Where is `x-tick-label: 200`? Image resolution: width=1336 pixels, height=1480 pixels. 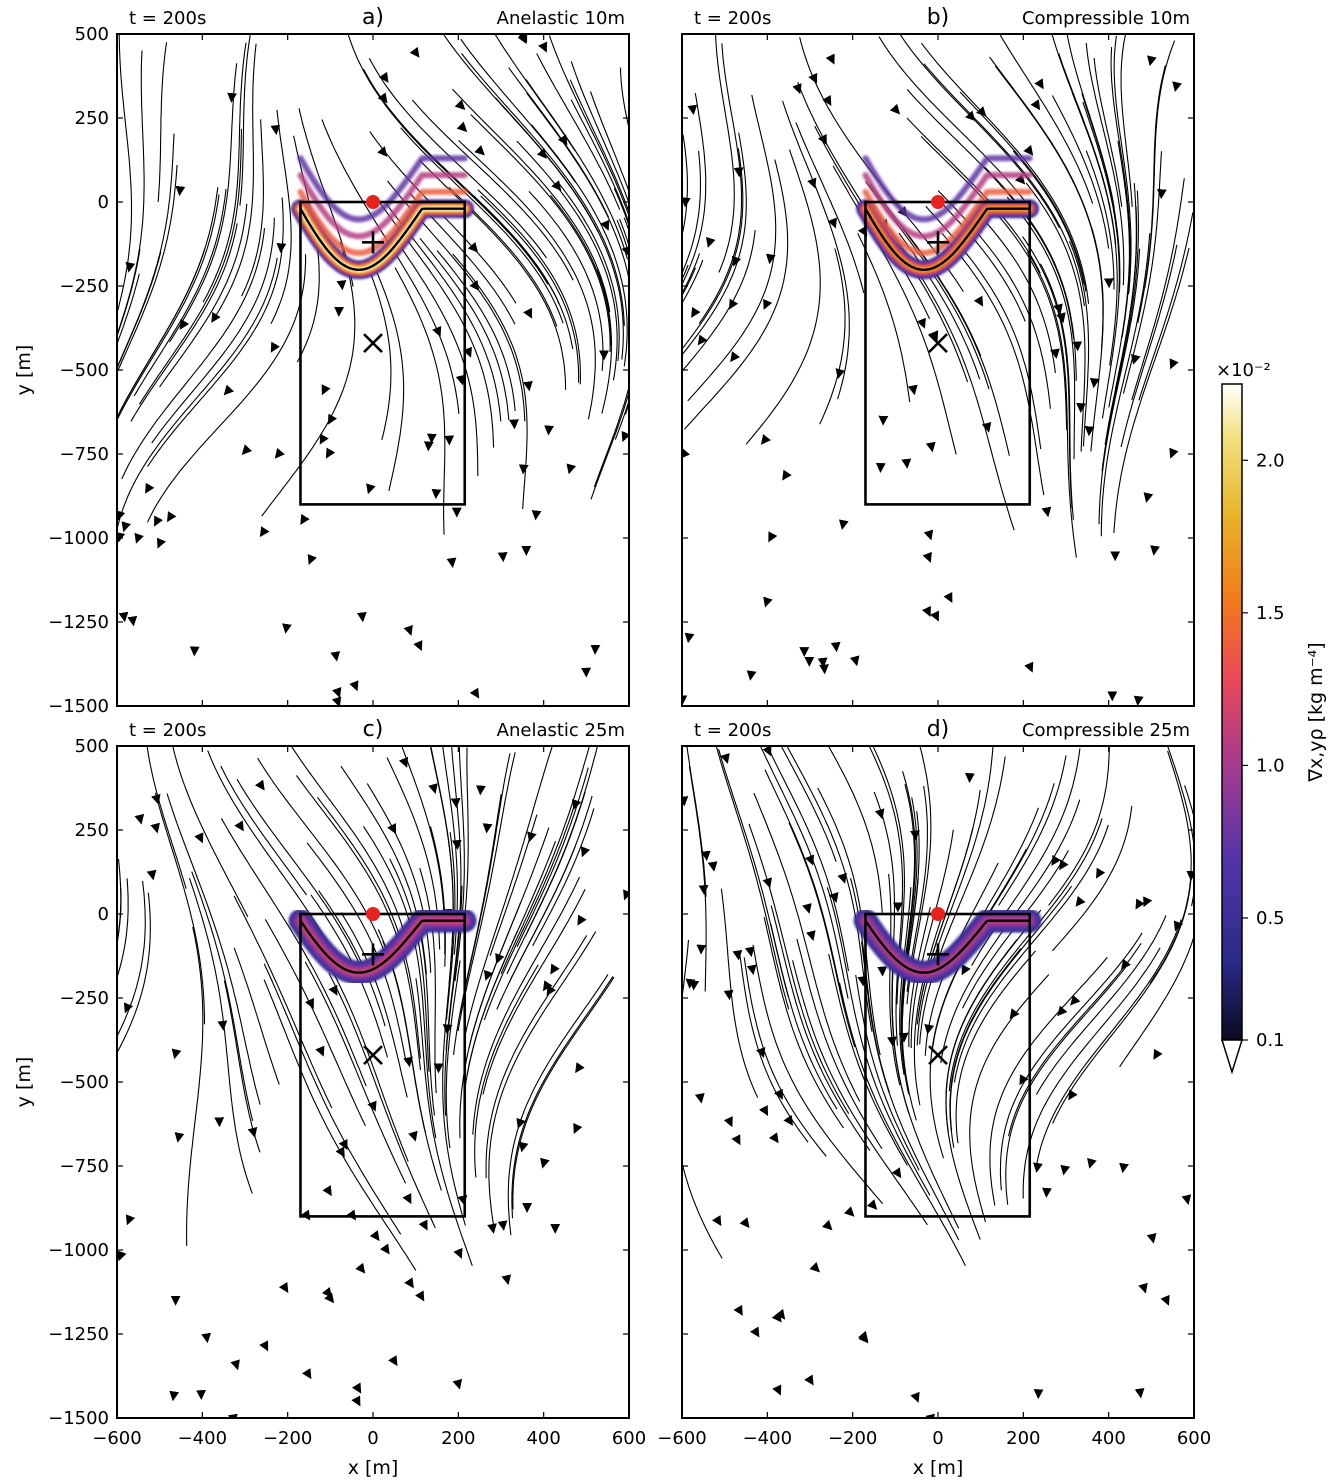 x-tick-label: 200 is located at coordinates (1023, 1438).